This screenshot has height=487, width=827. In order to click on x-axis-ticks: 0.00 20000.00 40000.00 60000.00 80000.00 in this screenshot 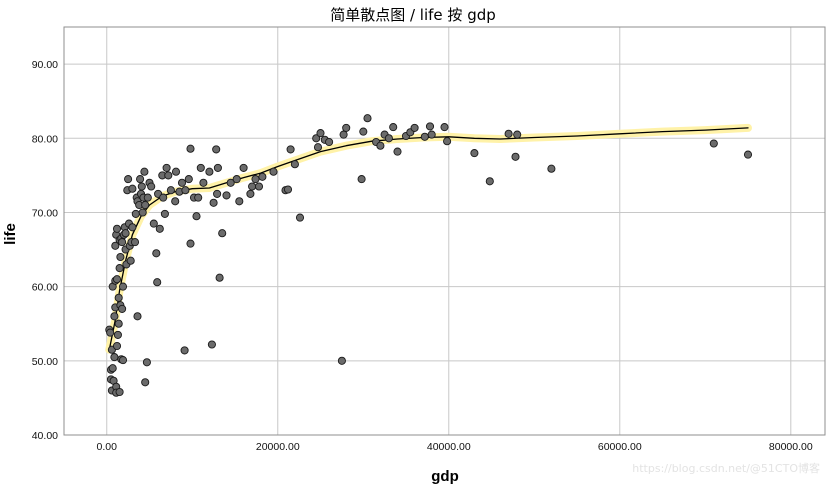, I will do `click(455, 447)`.